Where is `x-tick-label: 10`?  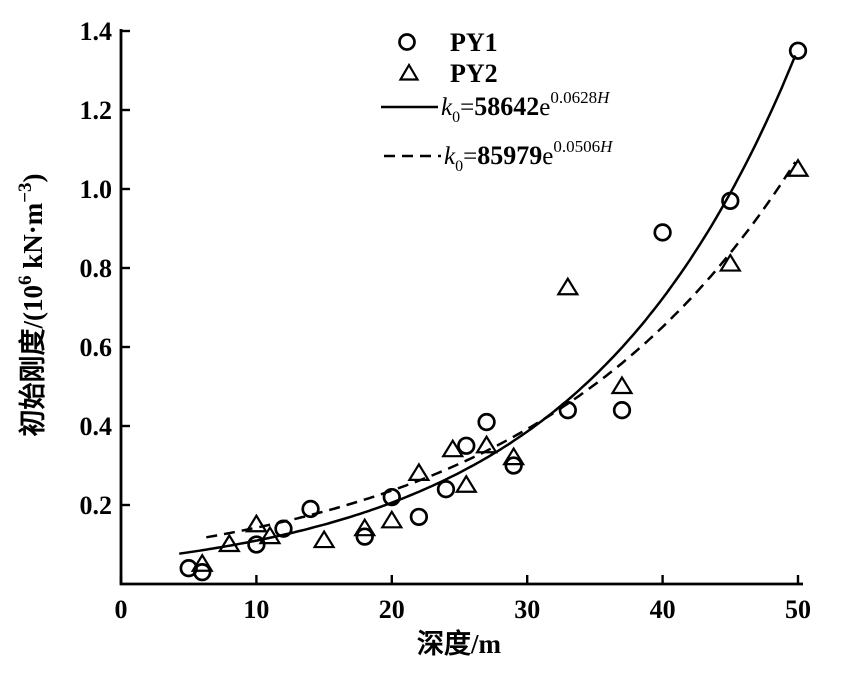 x-tick-label: 10 is located at coordinates (256, 609).